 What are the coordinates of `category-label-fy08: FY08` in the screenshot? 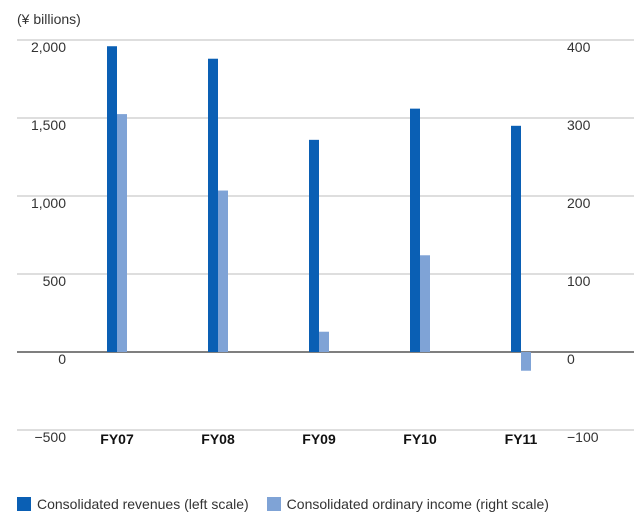 It's located at (218, 439).